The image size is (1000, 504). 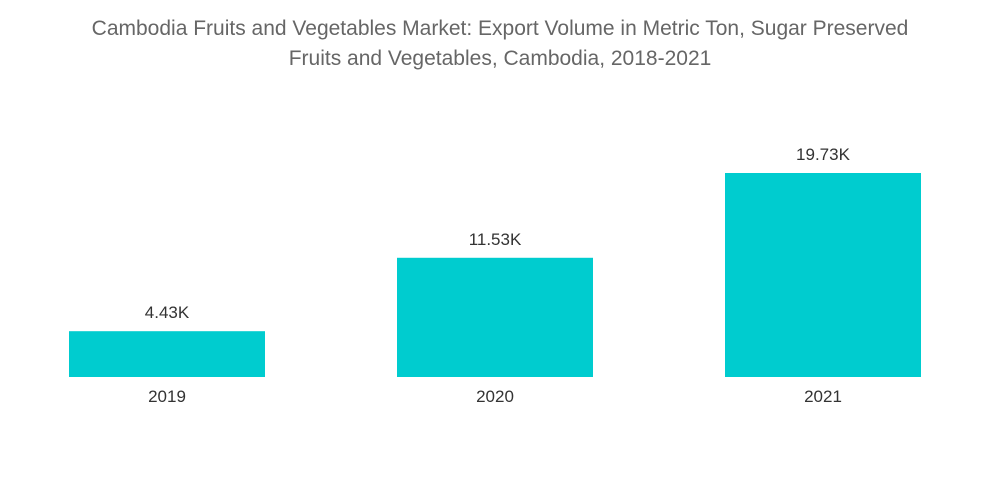 What do you see at coordinates (823, 275) in the screenshot?
I see `bar-2021` at bounding box center [823, 275].